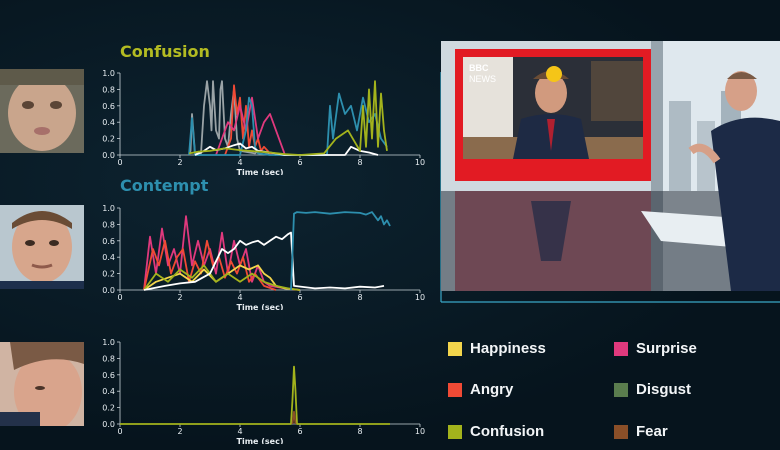 Image resolution: width=780 pixels, height=450 pixels. I want to click on anchor-emotion-chart: 0.0 0.2 0.4 0.6 0.8 1.0 0 2 4 6 8 10 Time (sec), so click(267, 389).